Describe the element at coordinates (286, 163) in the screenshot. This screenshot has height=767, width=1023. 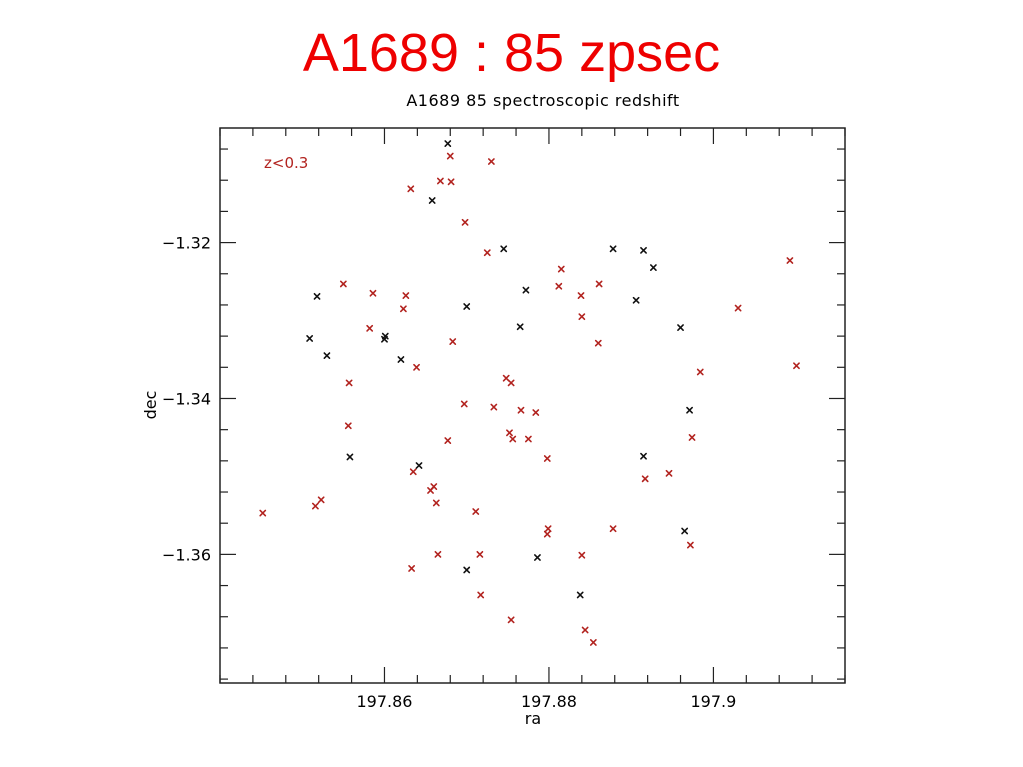
I see `legend-annotation: z<0.3` at that location.